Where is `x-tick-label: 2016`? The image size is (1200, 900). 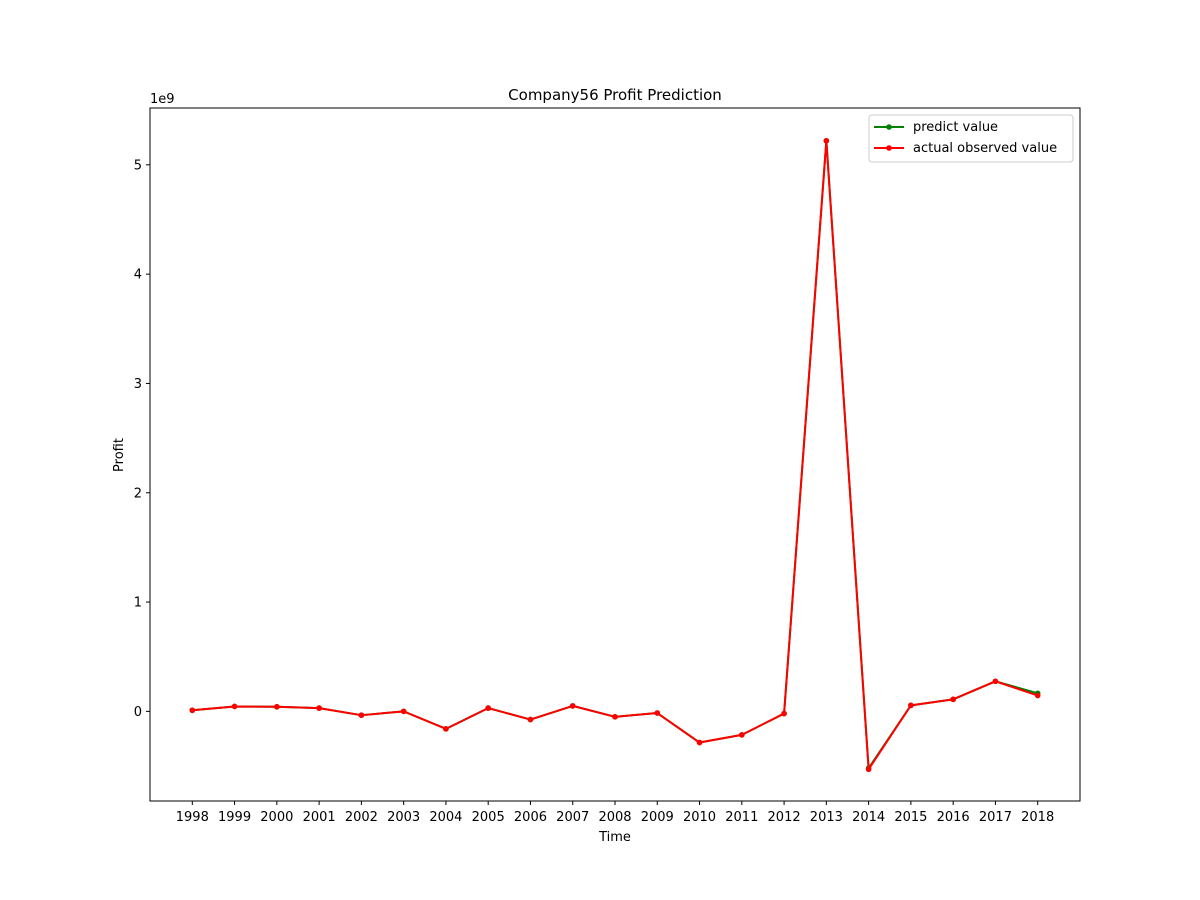 x-tick-label: 2016 is located at coordinates (953, 817).